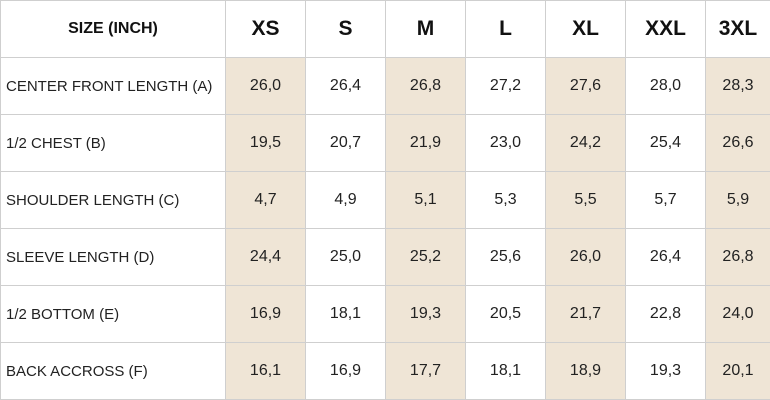  I want to click on measurement-label: BACK ACCROSS (F), so click(113, 371).